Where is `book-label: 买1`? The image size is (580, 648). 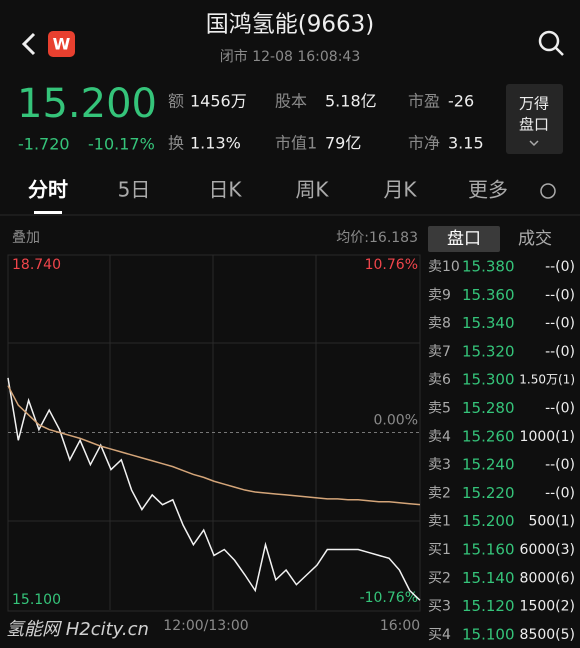
book-label: 买1 is located at coordinates (439, 550).